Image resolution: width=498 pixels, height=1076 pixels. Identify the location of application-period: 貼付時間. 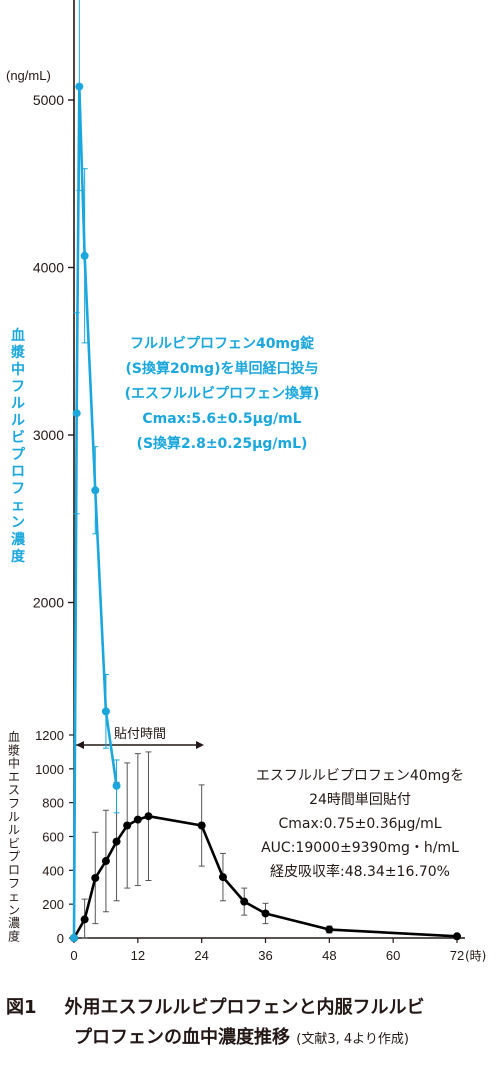
(140, 738).